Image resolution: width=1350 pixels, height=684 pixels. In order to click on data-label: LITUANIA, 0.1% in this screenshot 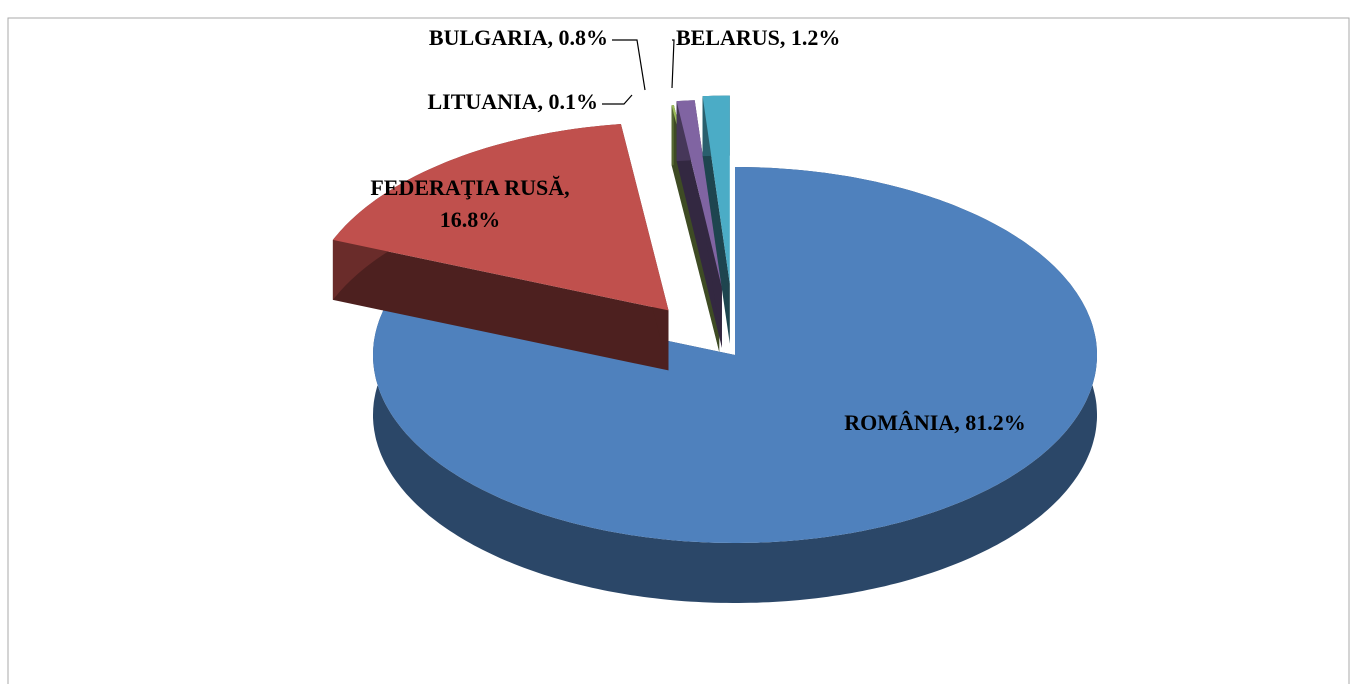, I will do `click(512, 101)`.